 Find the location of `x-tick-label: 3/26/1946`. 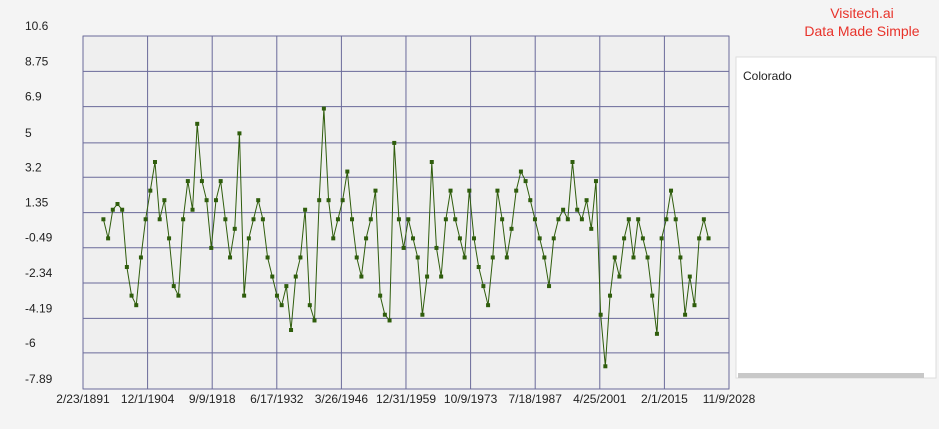

x-tick-label: 3/26/1946 is located at coordinates (342, 399).